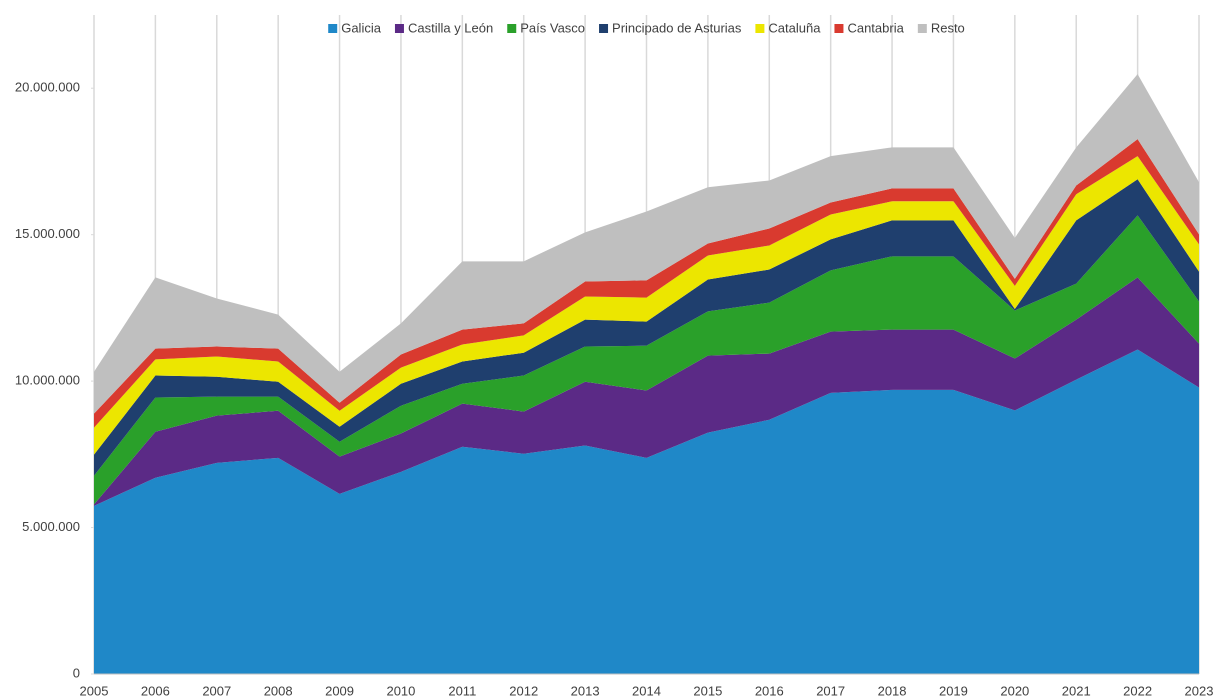 The image size is (1221, 700). I want to click on legend-label: País Vasco, so click(552, 27).